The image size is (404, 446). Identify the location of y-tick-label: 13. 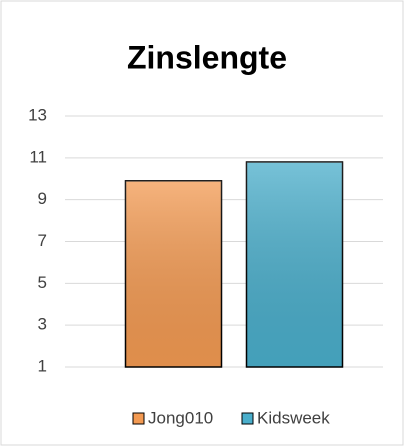
(37, 114).